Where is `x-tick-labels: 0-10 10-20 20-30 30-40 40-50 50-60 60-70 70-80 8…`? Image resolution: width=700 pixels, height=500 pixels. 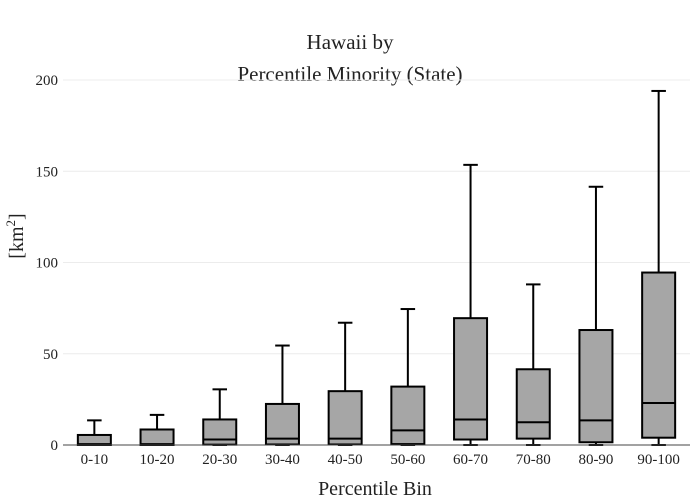 x-tick-labels: 0-10 10-20 20-30 30-40 40-50 50-60 60-70 70-80 8… is located at coordinates (380, 460).